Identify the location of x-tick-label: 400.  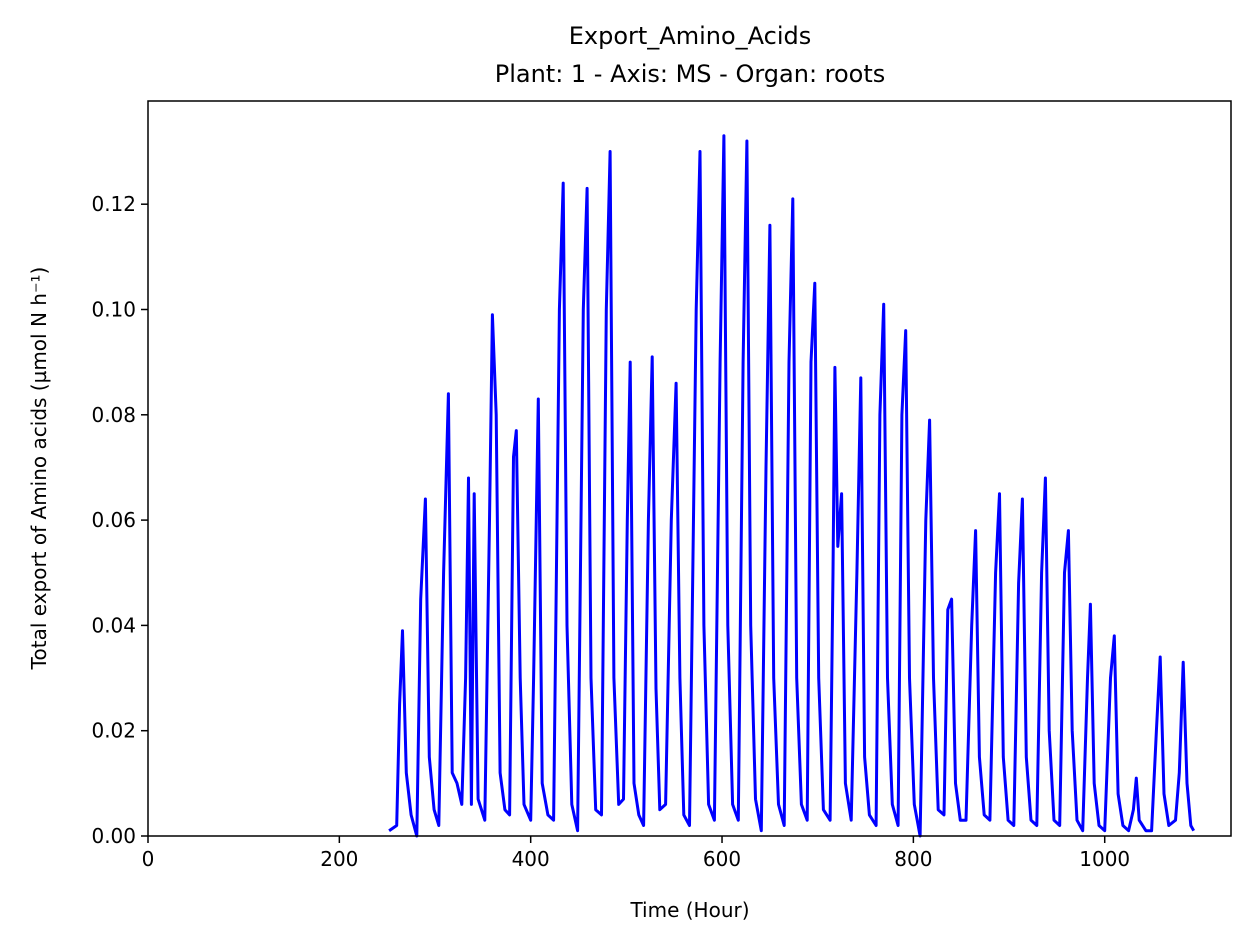
(531, 859).